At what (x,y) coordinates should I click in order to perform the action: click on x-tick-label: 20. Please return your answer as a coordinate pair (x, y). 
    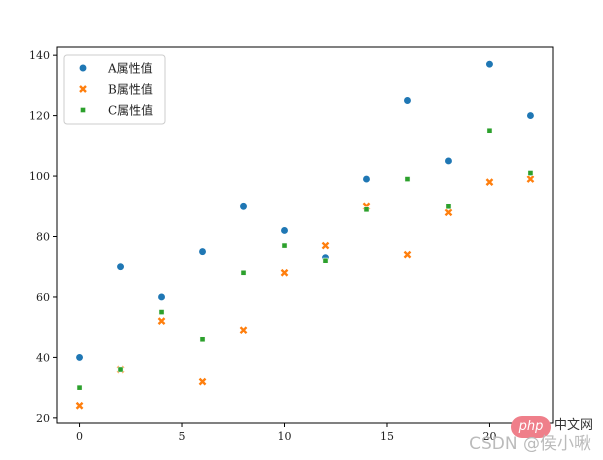
    Looking at the image, I should click on (489, 436).